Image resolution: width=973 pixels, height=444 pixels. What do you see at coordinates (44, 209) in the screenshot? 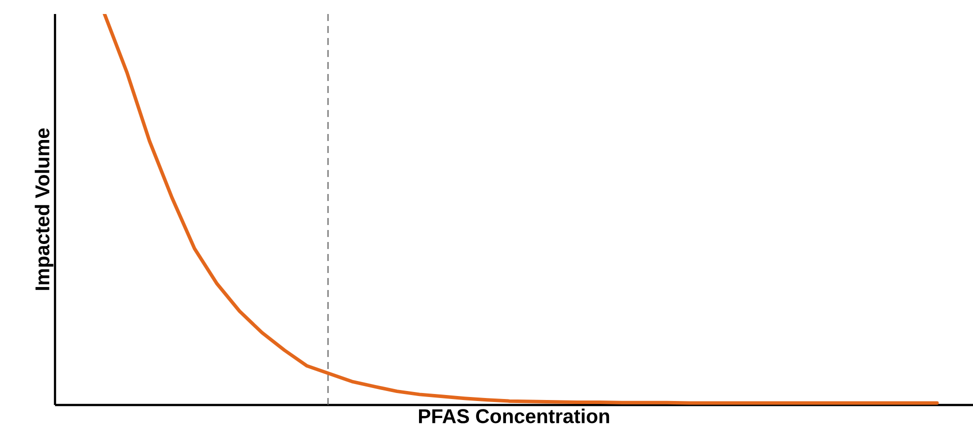
I see `y-axis-title: Impacted Volume` at bounding box center [44, 209].